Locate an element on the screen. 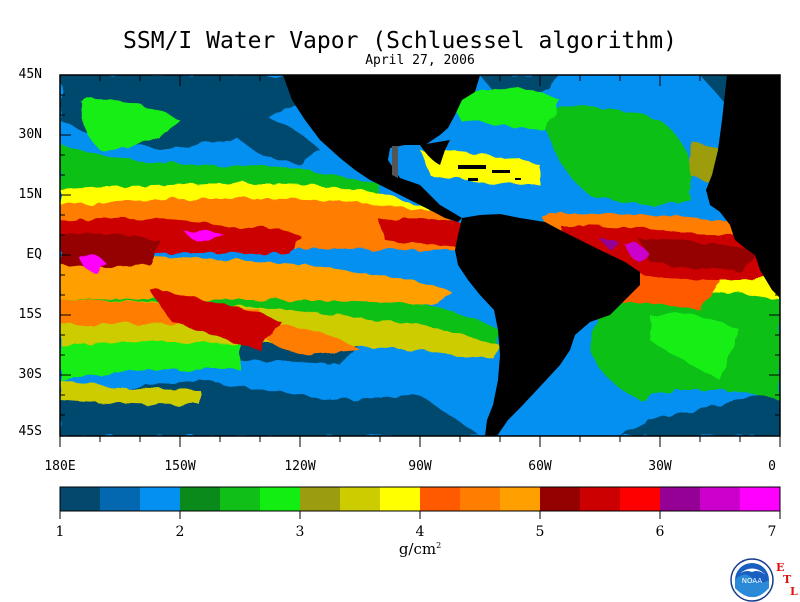 This screenshot has width=800, height=602. lon-label-0: 0 is located at coordinates (772, 466).